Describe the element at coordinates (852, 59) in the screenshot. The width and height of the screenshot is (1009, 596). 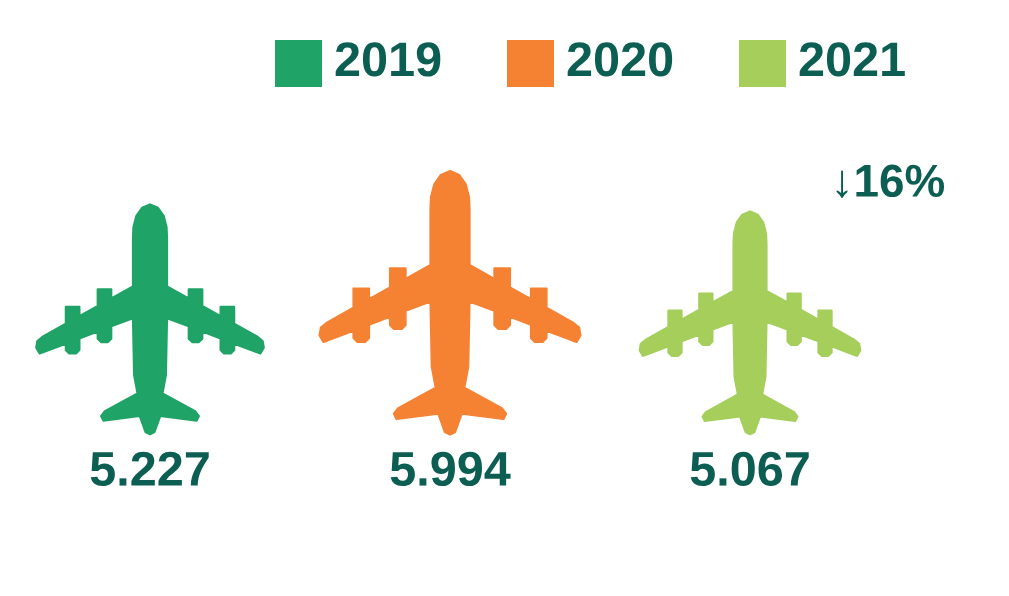
I see `category-label: 2021` at that location.